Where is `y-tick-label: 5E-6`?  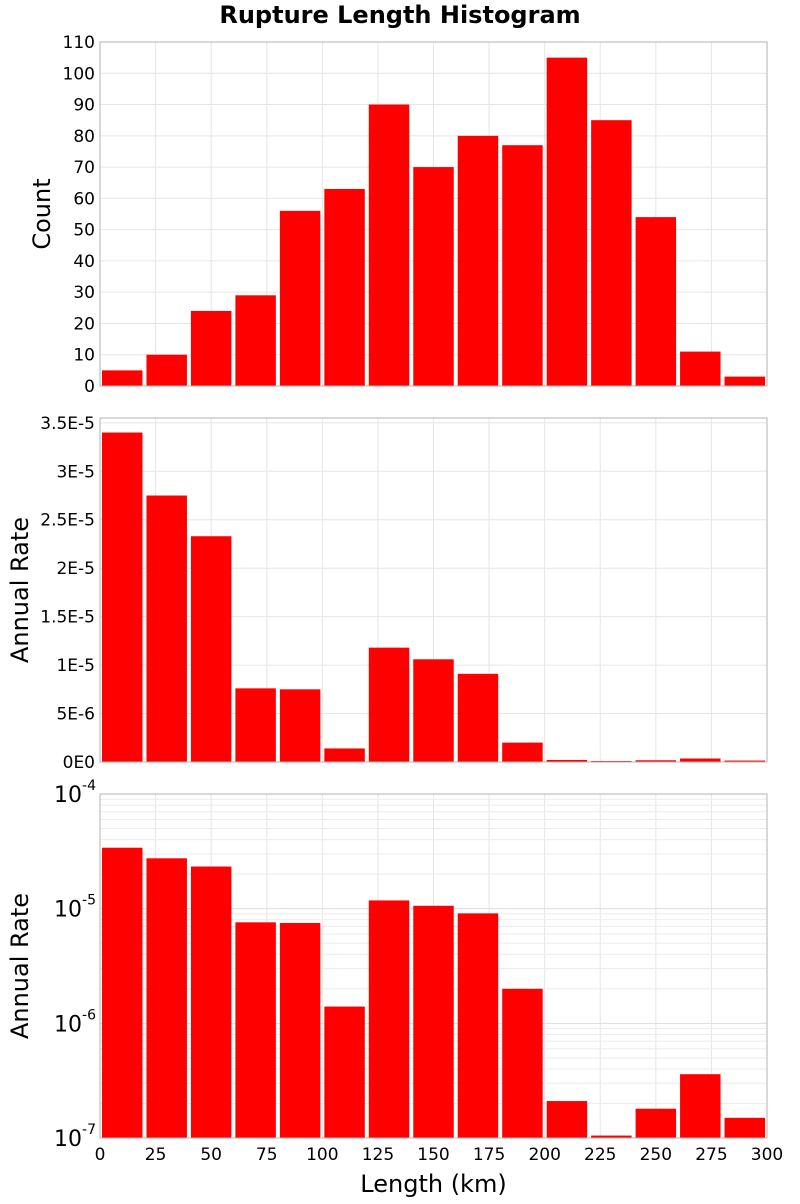 y-tick-label: 5E-6 is located at coordinates (75, 715).